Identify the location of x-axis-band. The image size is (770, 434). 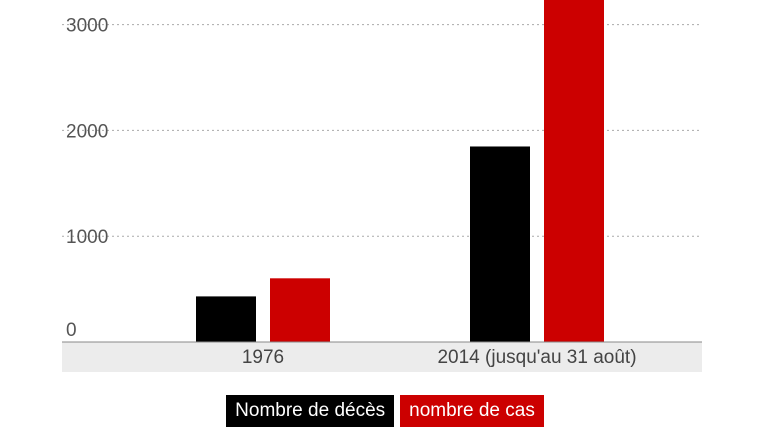
(382, 357).